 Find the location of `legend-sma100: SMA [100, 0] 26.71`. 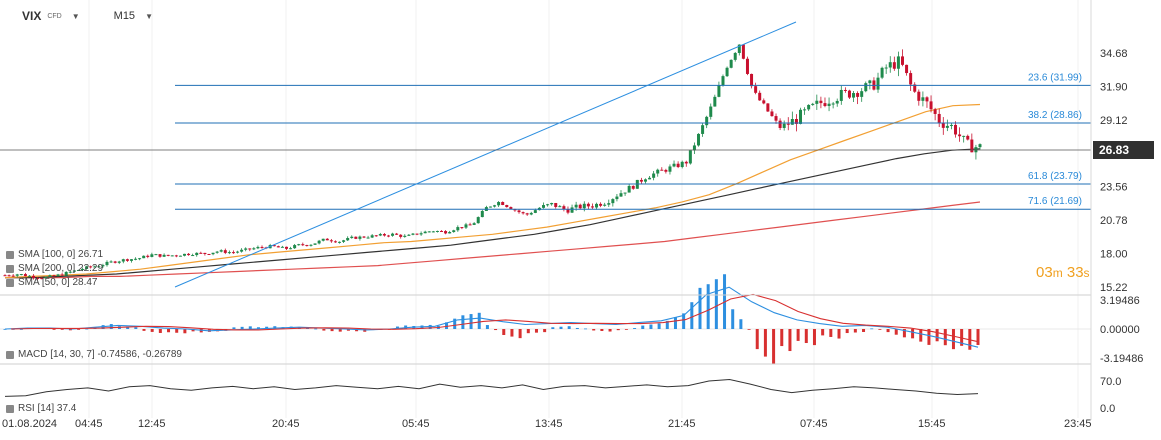

legend-sma100: SMA [100, 0] 26.71 is located at coordinates (54, 254).